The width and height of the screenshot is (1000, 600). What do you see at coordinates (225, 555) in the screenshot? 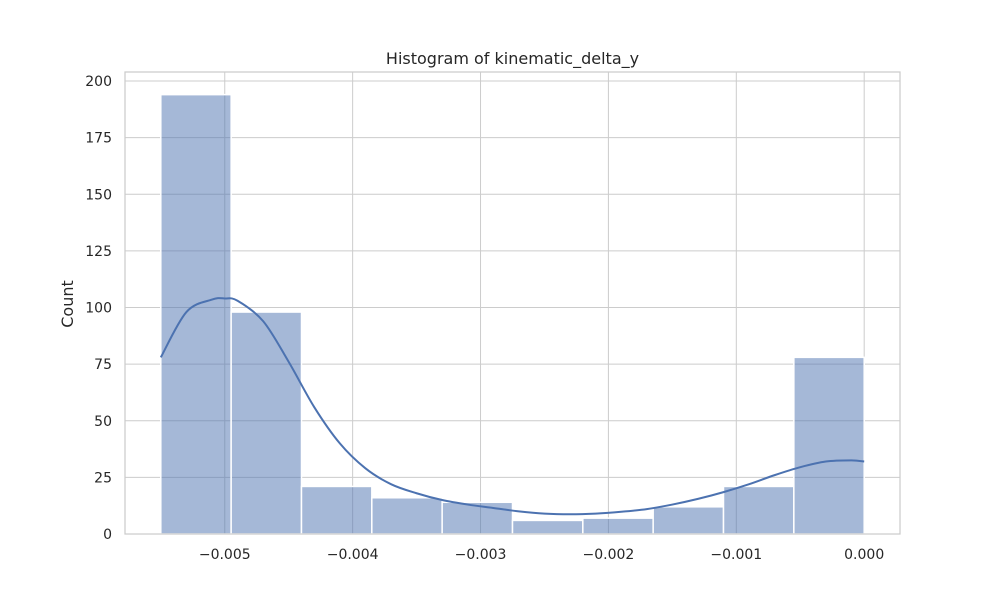
I see `x-tick-label: −0.005` at bounding box center [225, 555].